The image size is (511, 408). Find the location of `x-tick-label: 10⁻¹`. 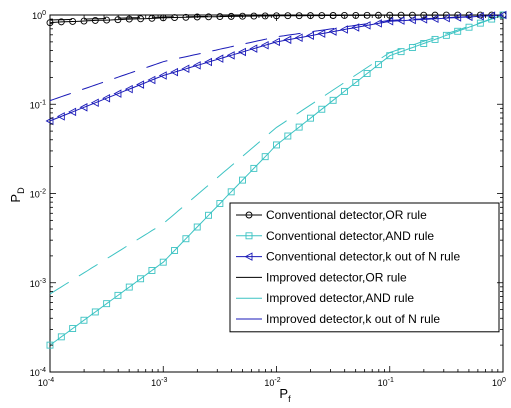

x-tick-label: 10⁻¹ is located at coordinates (386, 382).